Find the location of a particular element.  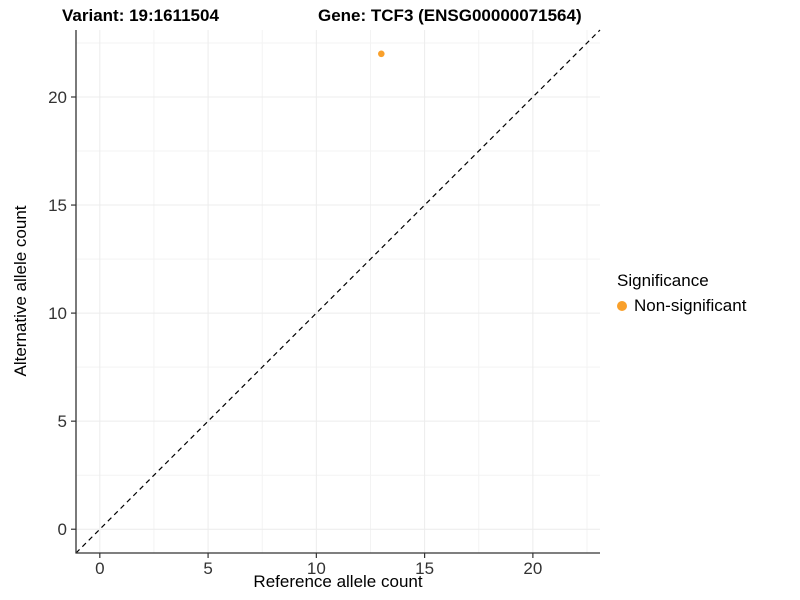

x-tick-label: 15 is located at coordinates (424, 568).